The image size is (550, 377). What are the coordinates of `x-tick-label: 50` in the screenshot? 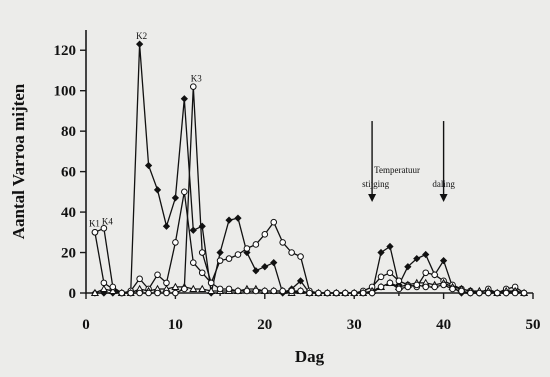 It's located at (533, 325).